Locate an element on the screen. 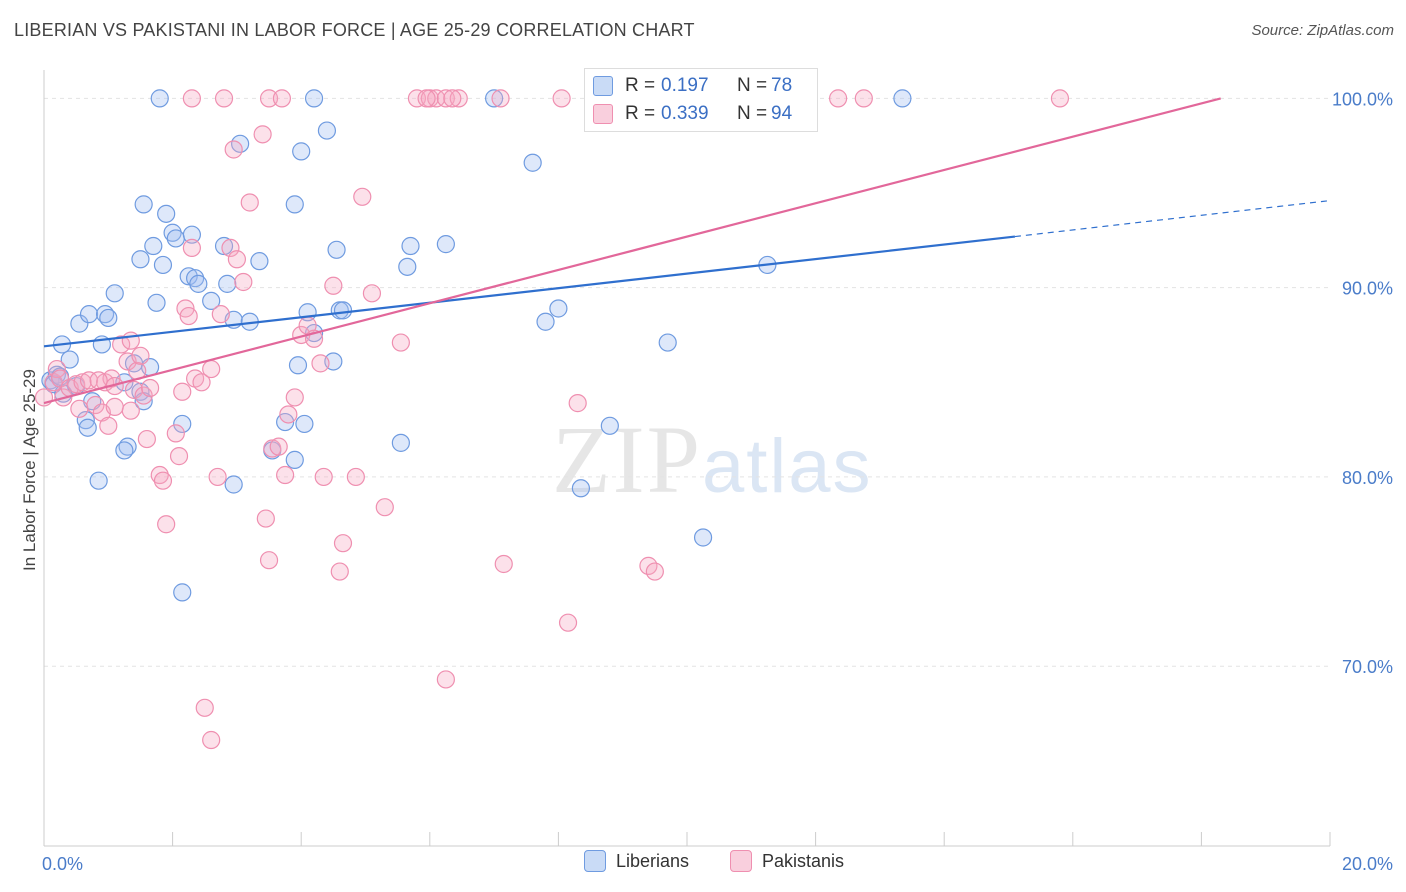 The image size is (1406, 892). legend-swatch-liberians is located at coordinates (595, 861).